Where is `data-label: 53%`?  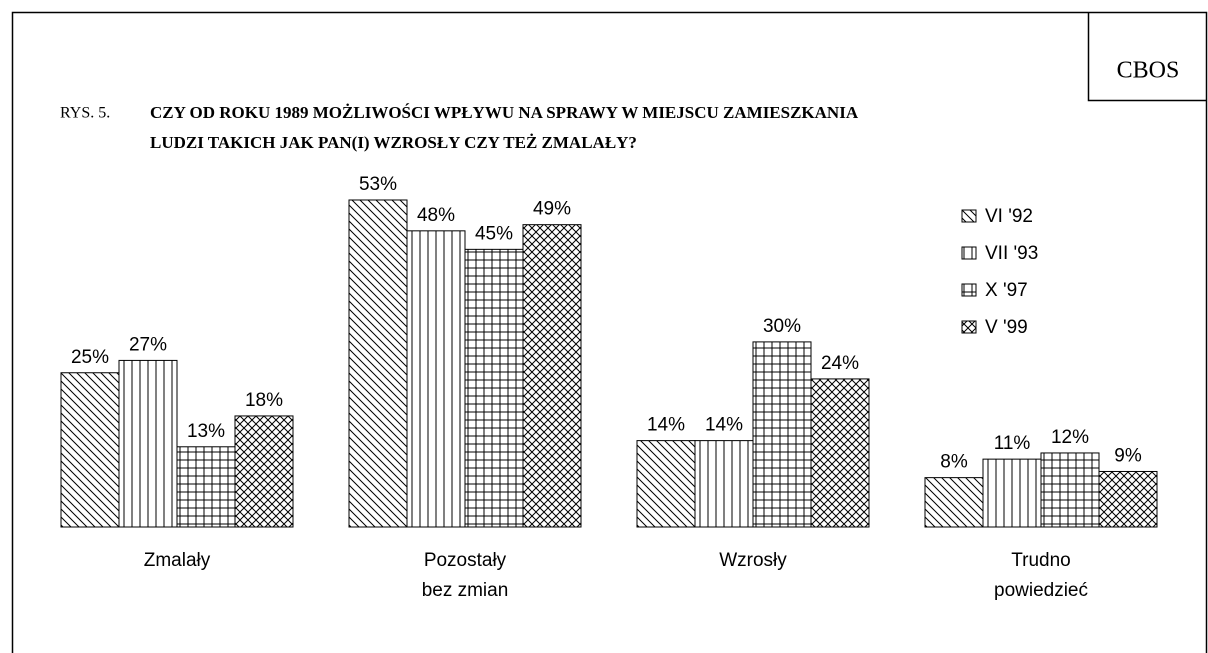 data-label: 53% is located at coordinates (378, 184).